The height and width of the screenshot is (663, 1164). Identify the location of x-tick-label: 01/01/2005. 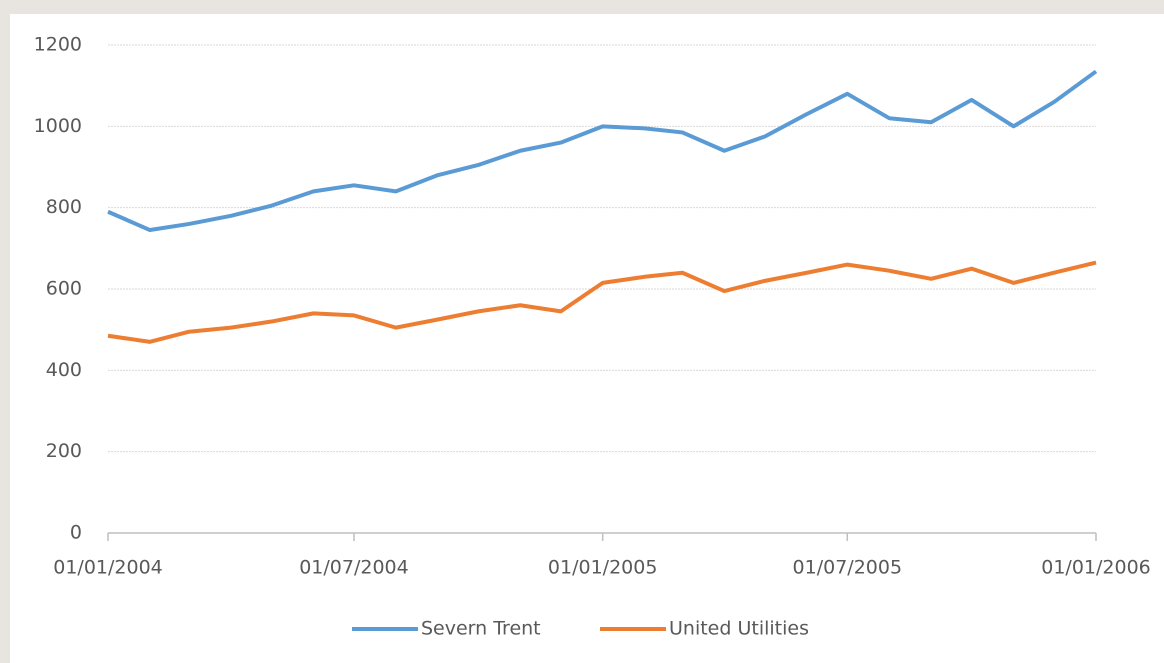
(603, 568).